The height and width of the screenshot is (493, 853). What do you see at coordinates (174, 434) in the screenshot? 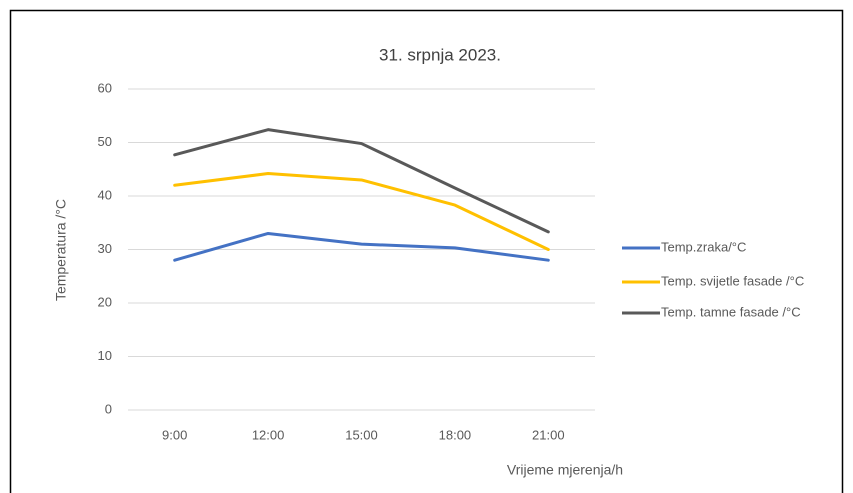
I see `x-tick-label: 9:00` at bounding box center [174, 434].